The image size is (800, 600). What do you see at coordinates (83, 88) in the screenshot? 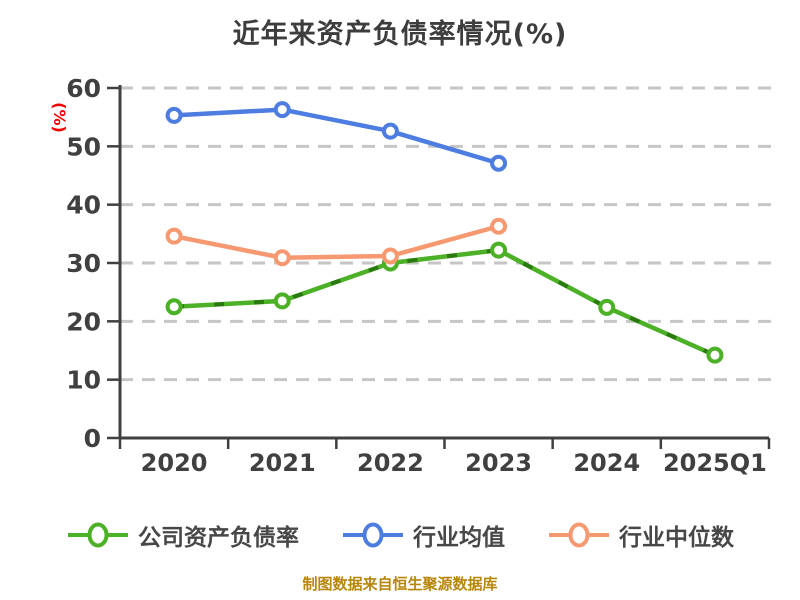
I see `y-tick-label: 60` at bounding box center [83, 88].